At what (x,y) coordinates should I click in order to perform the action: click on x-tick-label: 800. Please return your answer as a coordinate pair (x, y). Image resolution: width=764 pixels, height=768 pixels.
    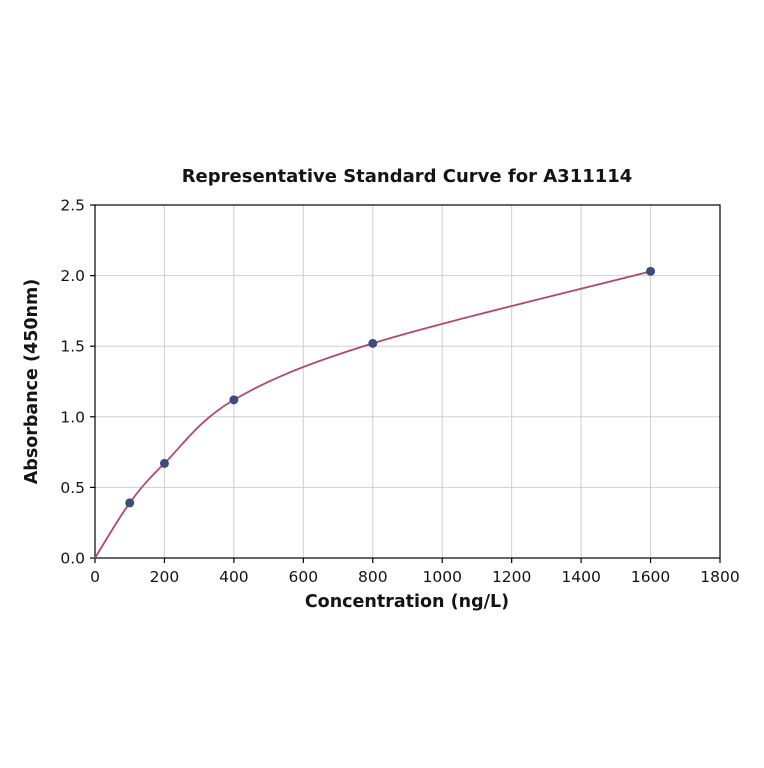
    Looking at the image, I should click on (373, 577).